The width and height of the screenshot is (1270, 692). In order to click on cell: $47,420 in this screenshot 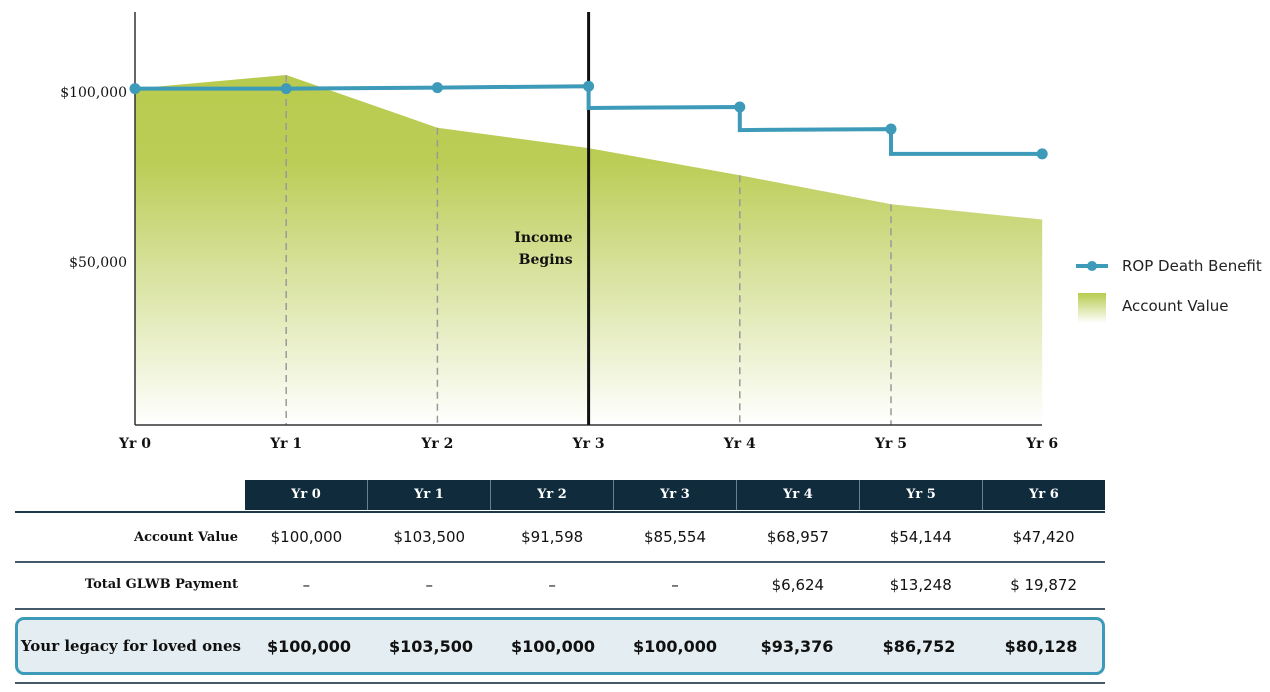, I will do `click(1043, 537)`.